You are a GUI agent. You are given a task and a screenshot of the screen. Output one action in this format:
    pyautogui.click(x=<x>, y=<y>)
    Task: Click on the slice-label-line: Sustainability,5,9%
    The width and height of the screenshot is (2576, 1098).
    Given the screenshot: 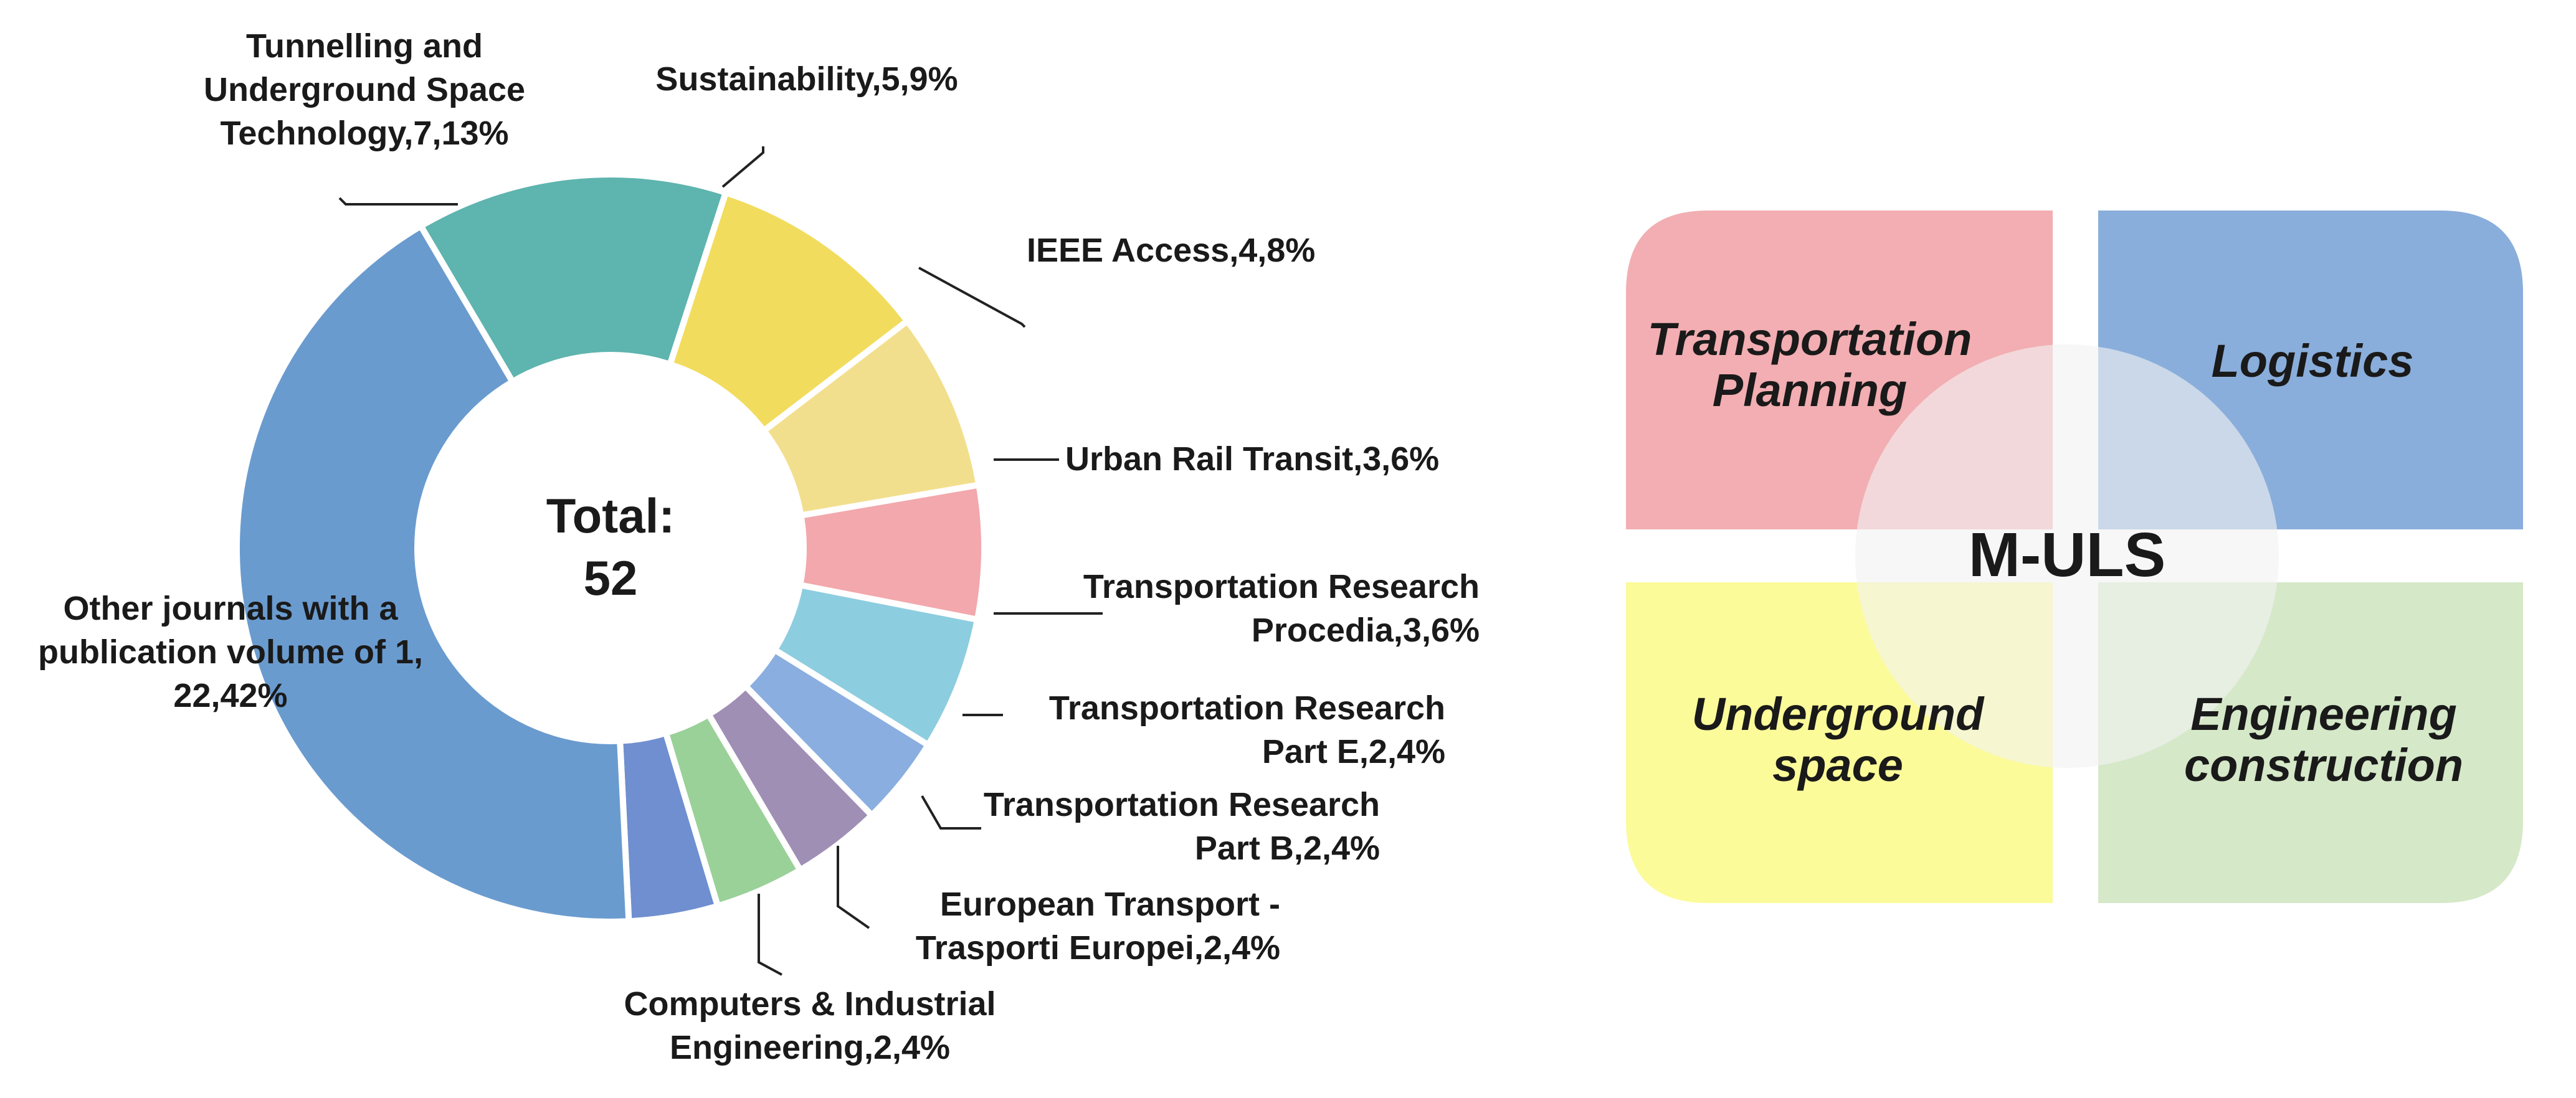 What is the action you would take?
    pyautogui.click(x=806, y=79)
    